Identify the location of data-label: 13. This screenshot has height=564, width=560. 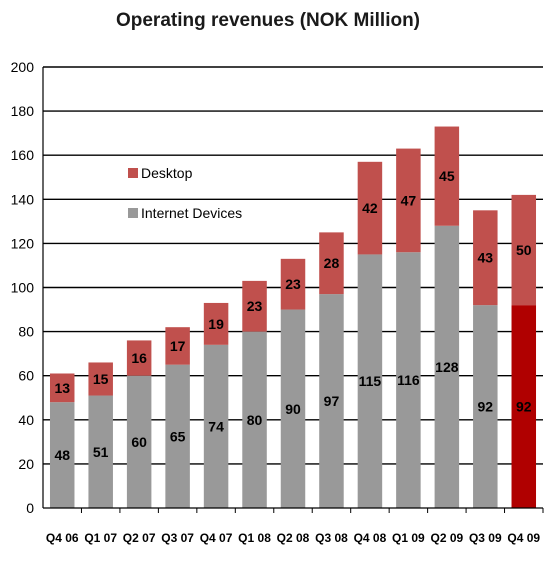
(62, 388).